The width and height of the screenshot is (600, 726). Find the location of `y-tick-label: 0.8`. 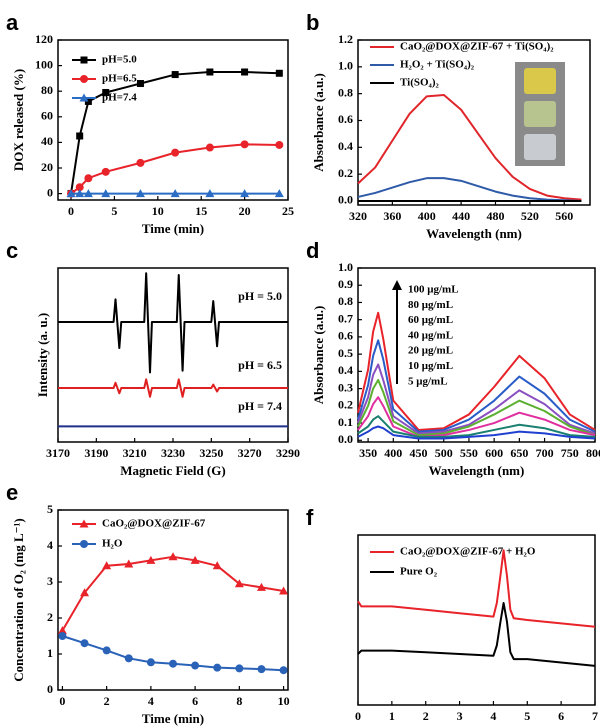

y-tick-label: 0.8 is located at coordinates (345, 92).